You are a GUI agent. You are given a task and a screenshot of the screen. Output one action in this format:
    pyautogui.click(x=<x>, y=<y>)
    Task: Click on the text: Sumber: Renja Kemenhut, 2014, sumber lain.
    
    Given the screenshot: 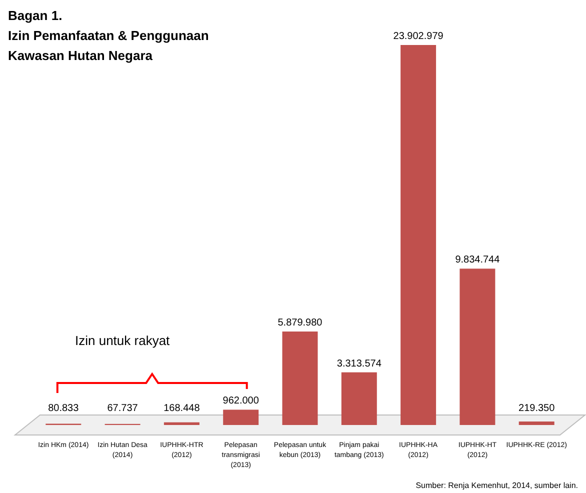 What is the action you would take?
    pyautogui.click(x=497, y=485)
    